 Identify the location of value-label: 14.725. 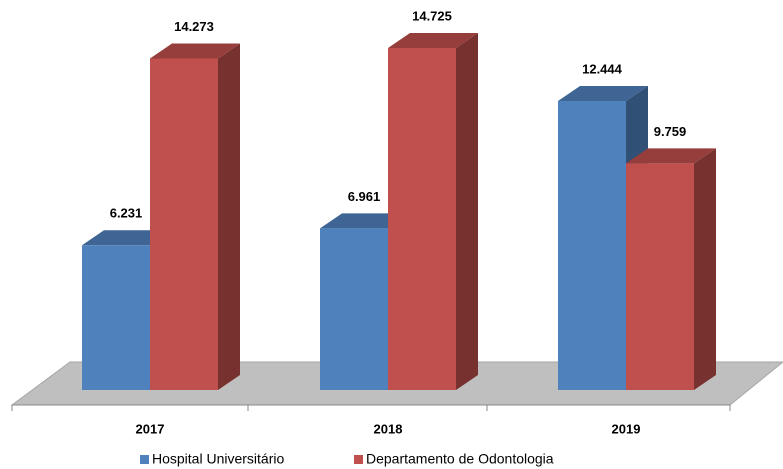
(432, 15).